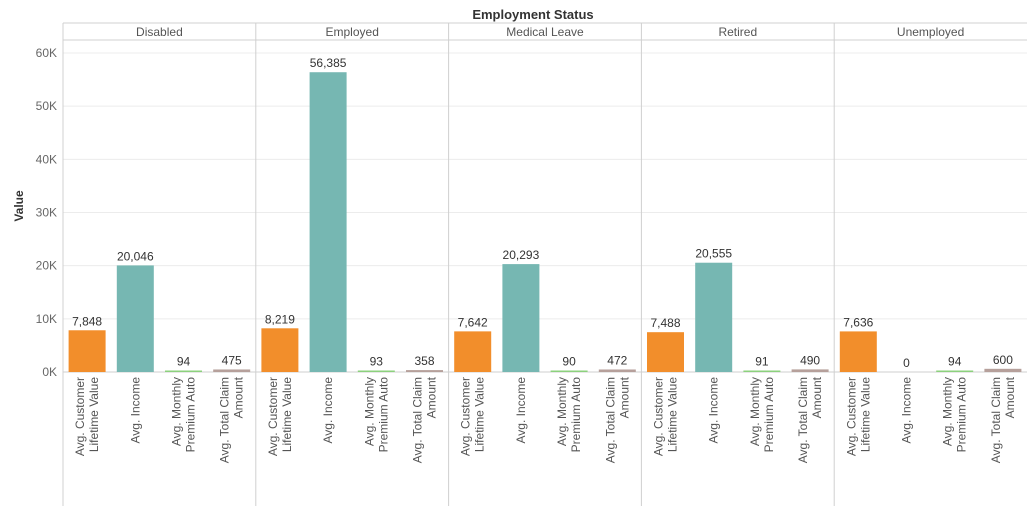 The height and width of the screenshot is (515, 1028). I want to click on panel-header-label: Disabled, so click(159, 32).